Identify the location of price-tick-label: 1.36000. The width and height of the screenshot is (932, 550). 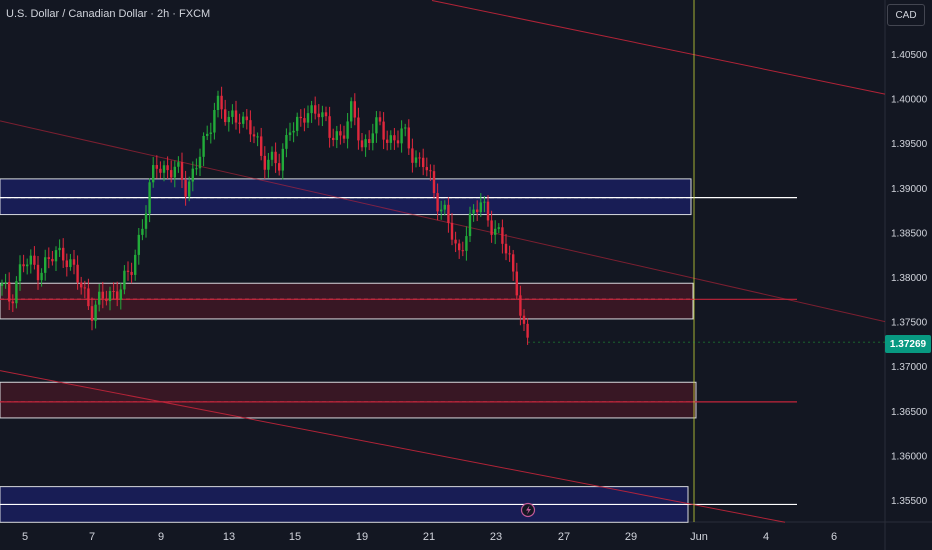
(909, 456).